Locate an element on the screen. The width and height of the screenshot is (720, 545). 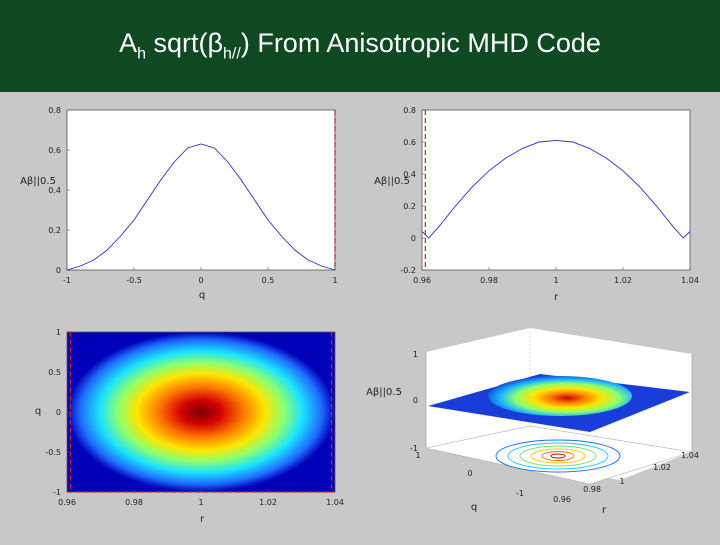
bottom-left-ytick-label: 0.5 is located at coordinates (54, 372).